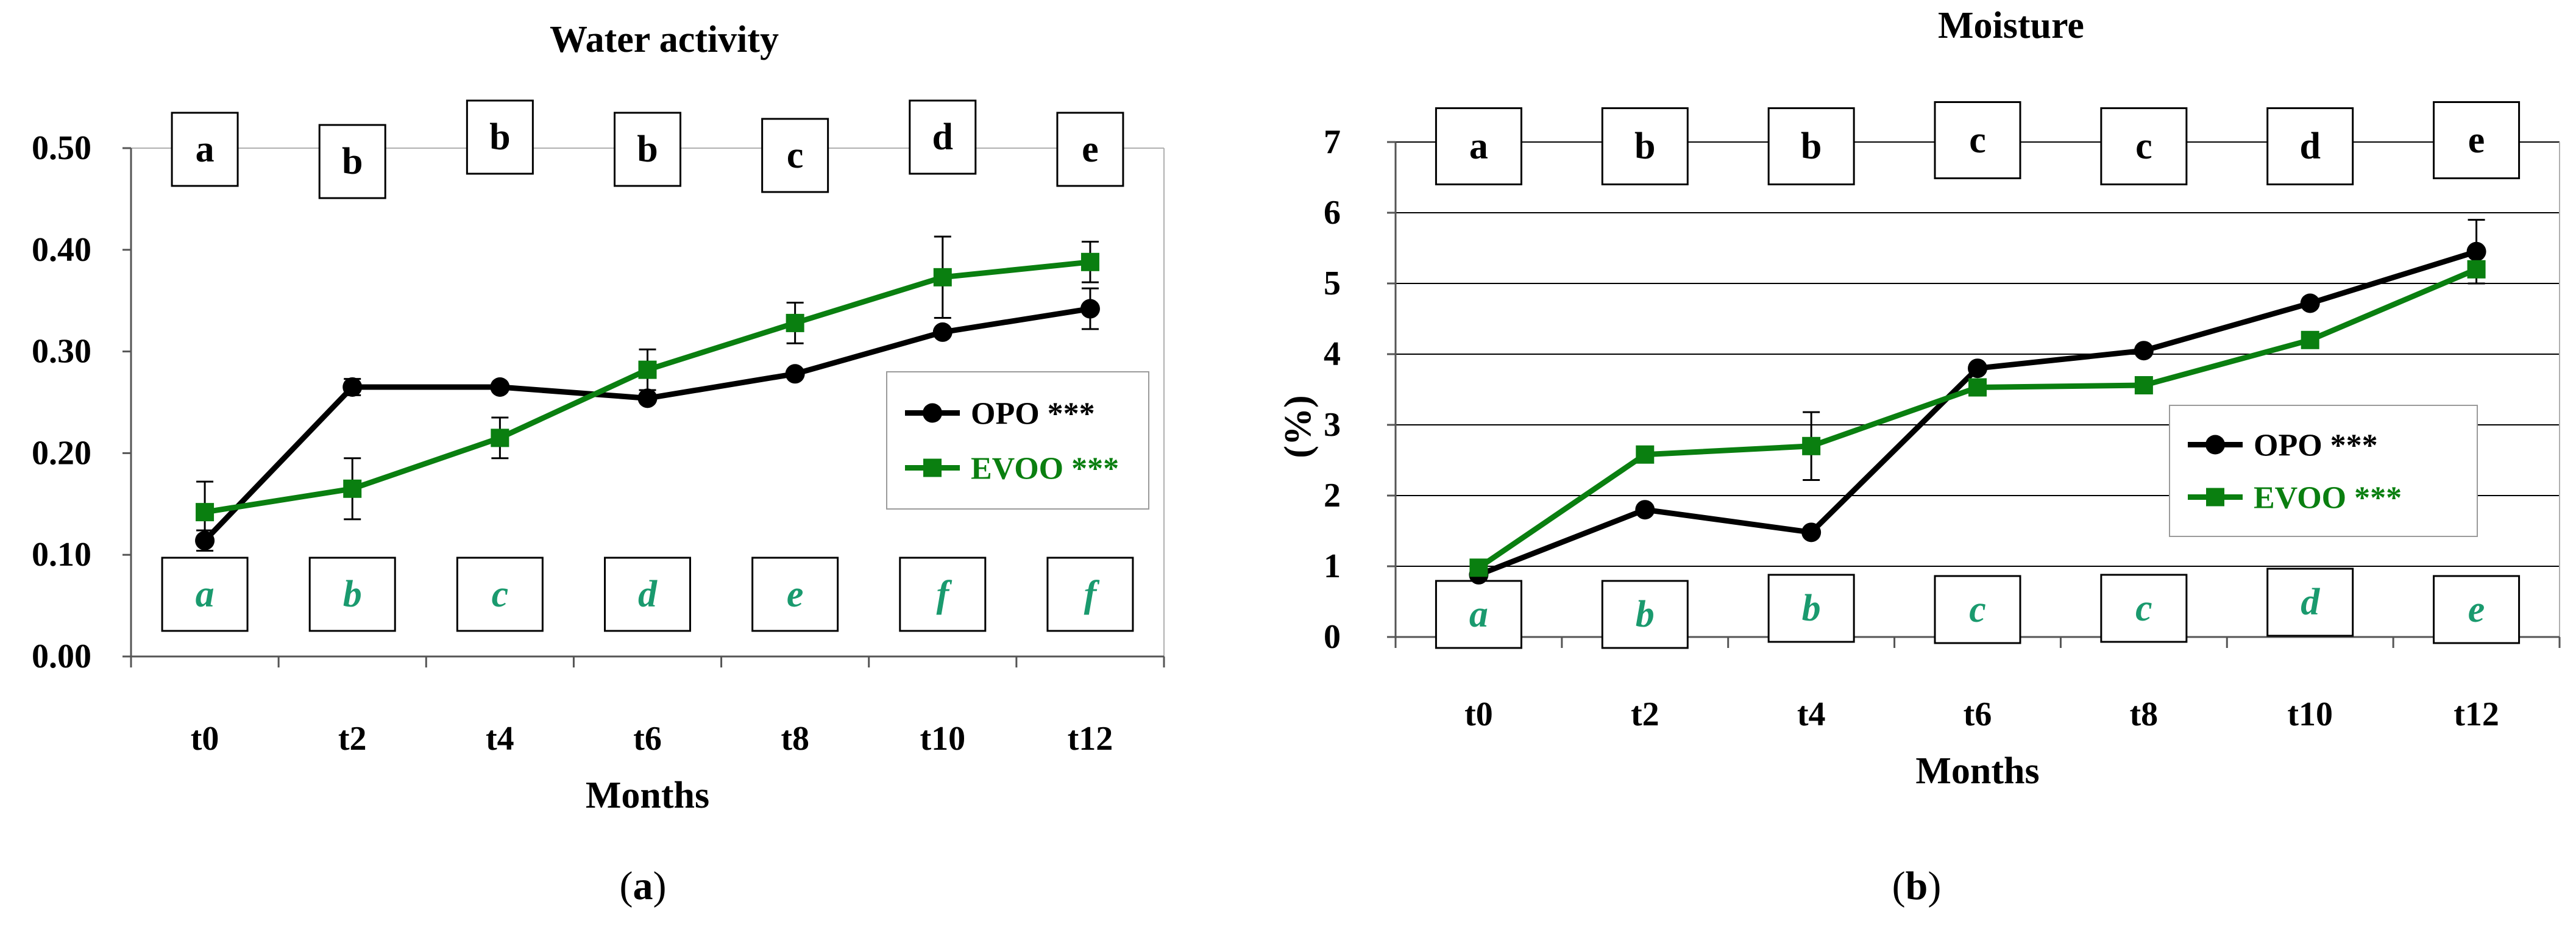 The width and height of the screenshot is (2576, 932). Describe the element at coordinates (1333, 142) in the screenshot. I see `y-tick-label: 7` at that location.